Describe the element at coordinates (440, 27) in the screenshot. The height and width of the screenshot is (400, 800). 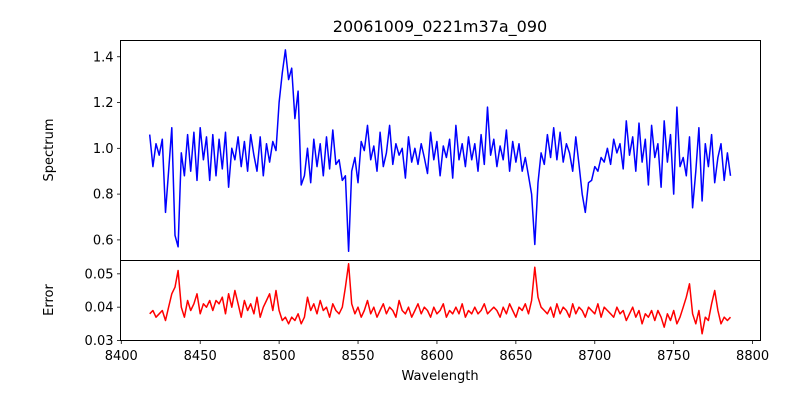
I see `chart-title: 20061009_0221m37a_090` at that location.